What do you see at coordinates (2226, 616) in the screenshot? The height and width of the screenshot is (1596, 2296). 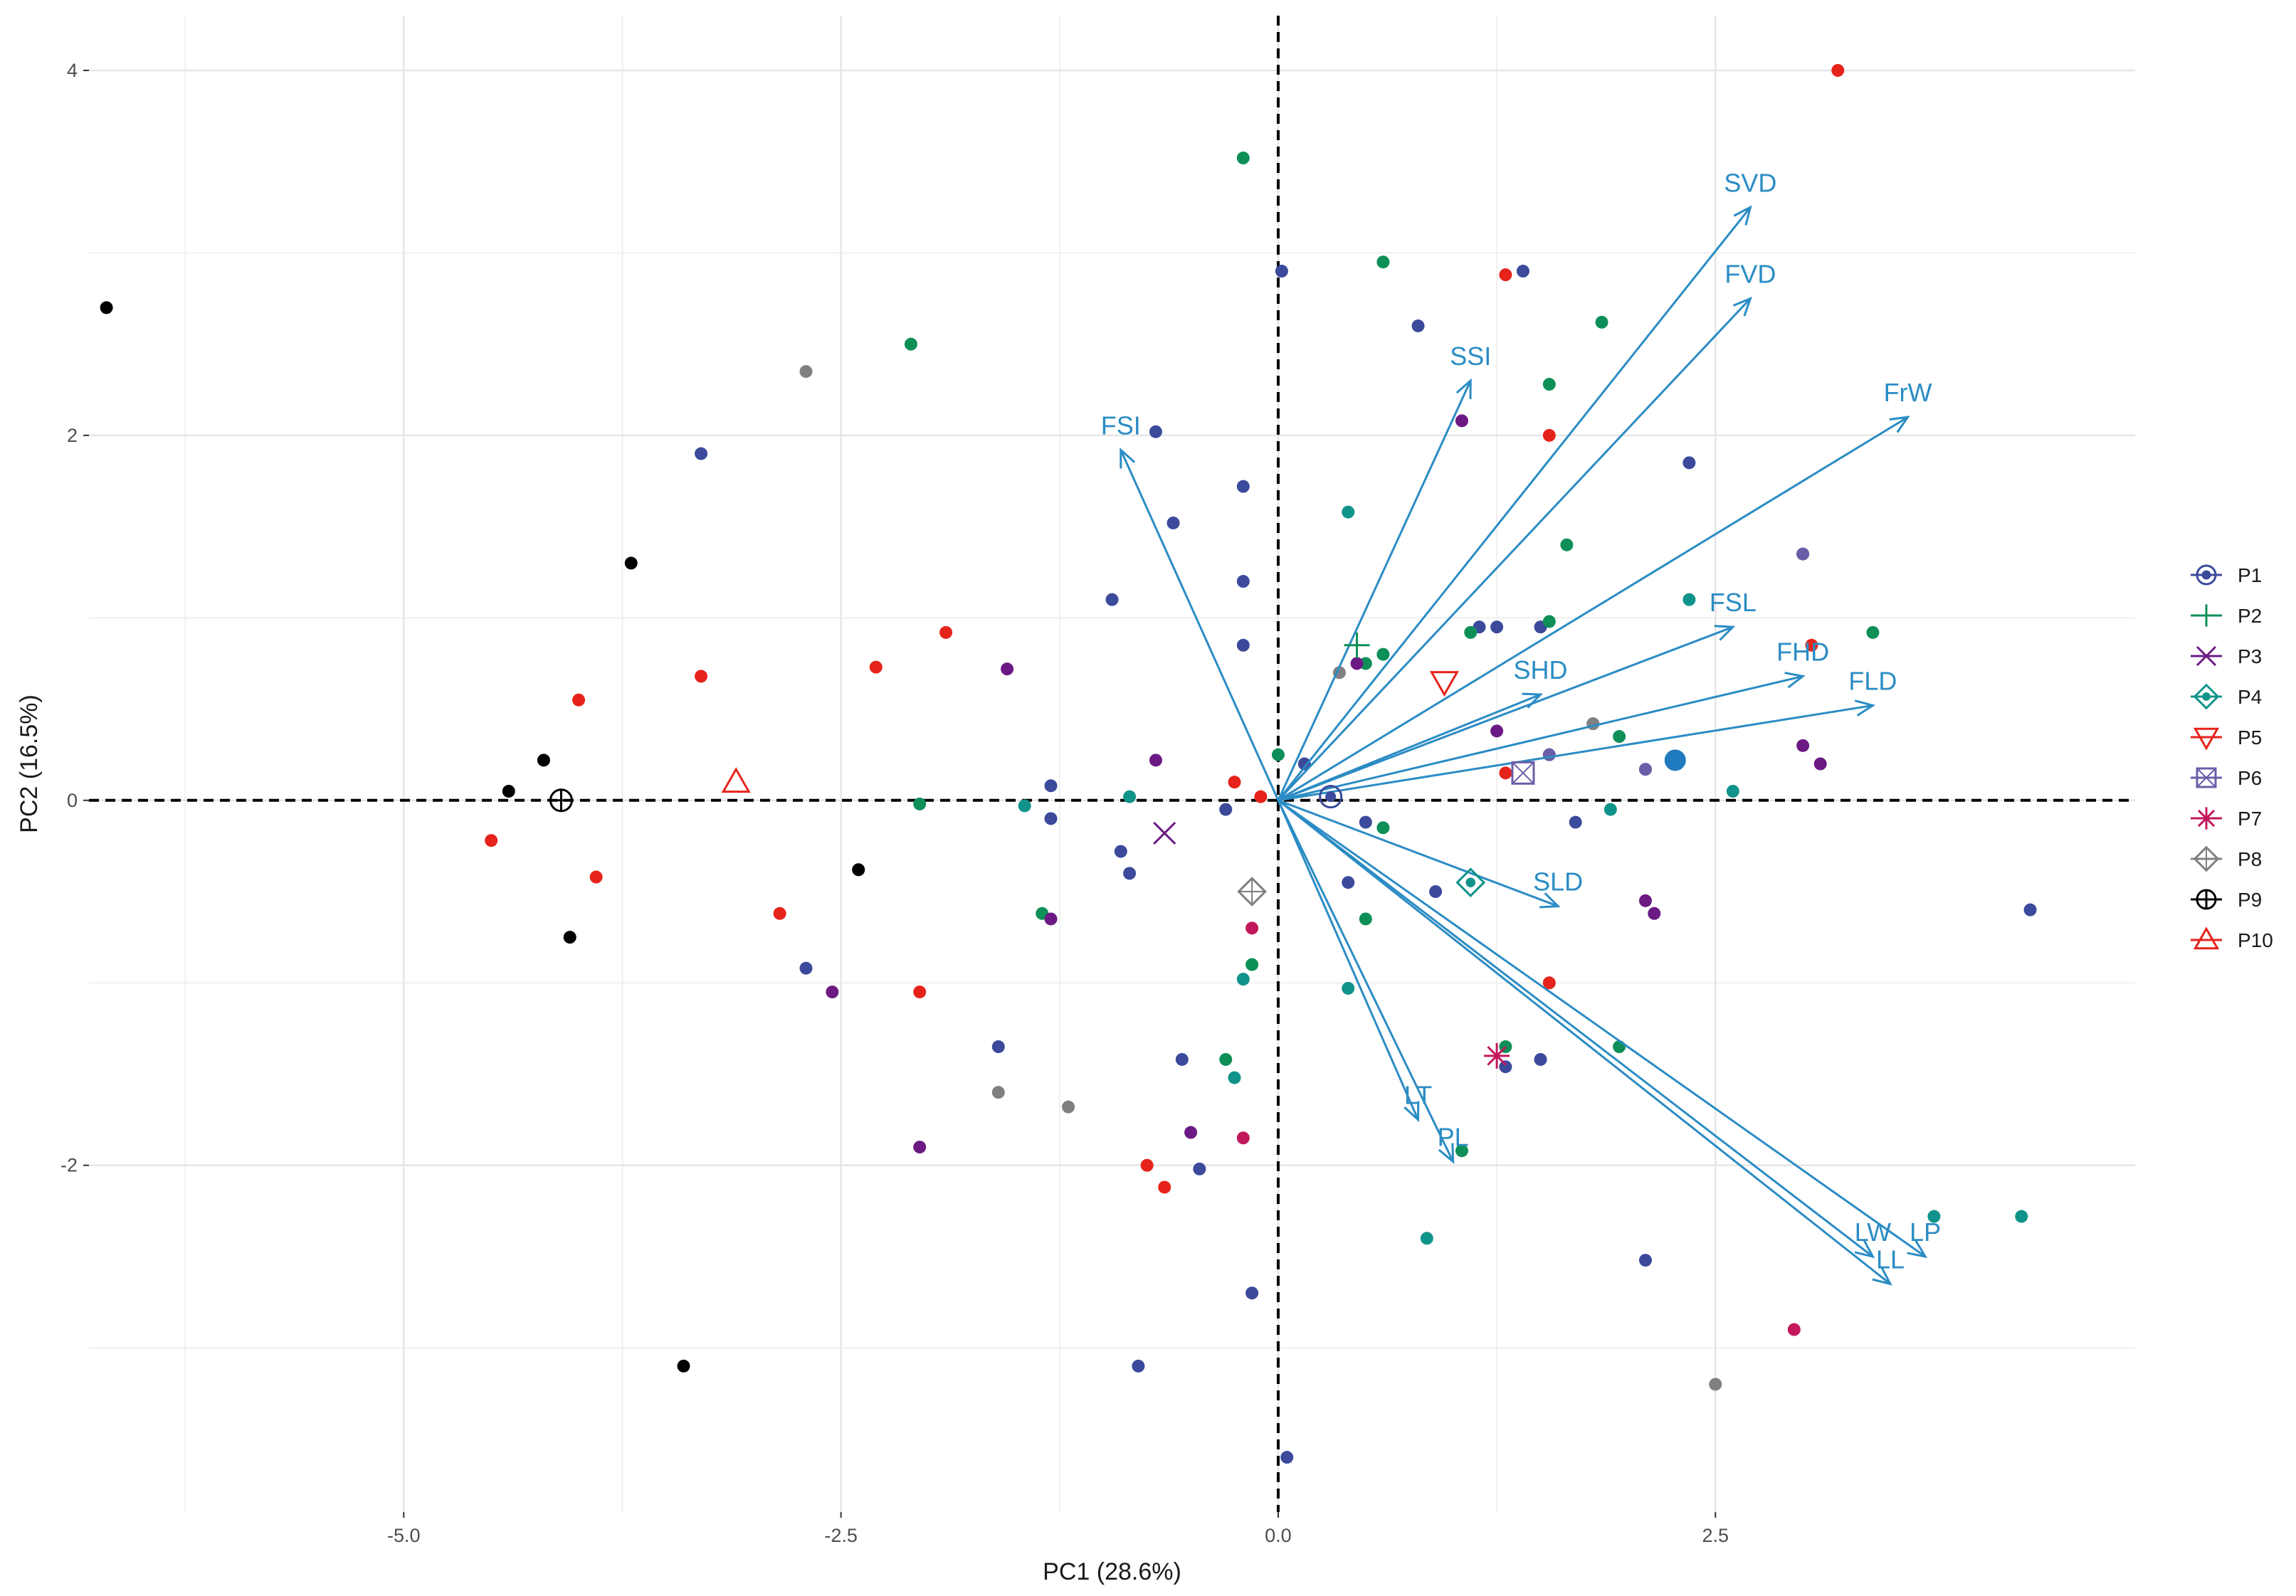 I see `legend-item-p2: P2` at bounding box center [2226, 616].